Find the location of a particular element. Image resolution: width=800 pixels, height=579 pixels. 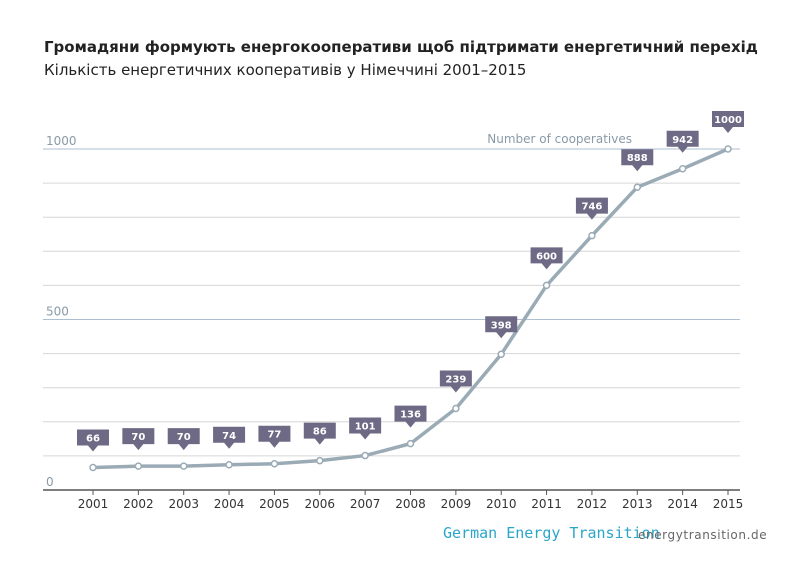

data-label: 398 is located at coordinates (501, 325).